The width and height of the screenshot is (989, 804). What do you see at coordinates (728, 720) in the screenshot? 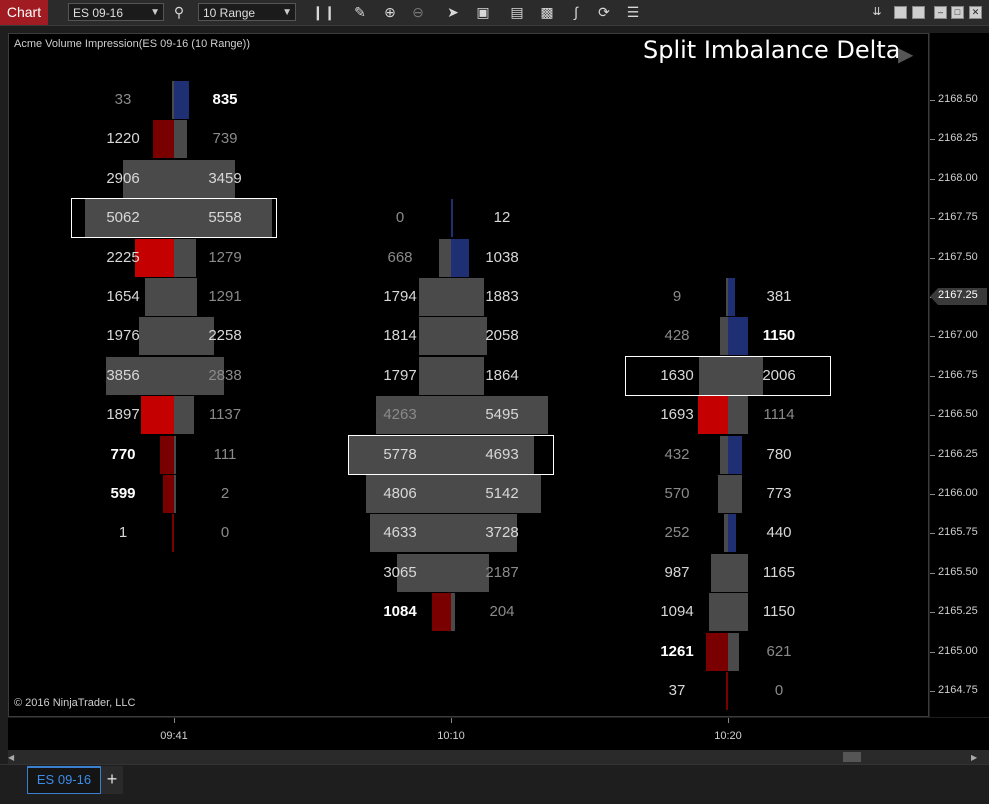
I see `x-tick-mark` at bounding box center [728, 720].